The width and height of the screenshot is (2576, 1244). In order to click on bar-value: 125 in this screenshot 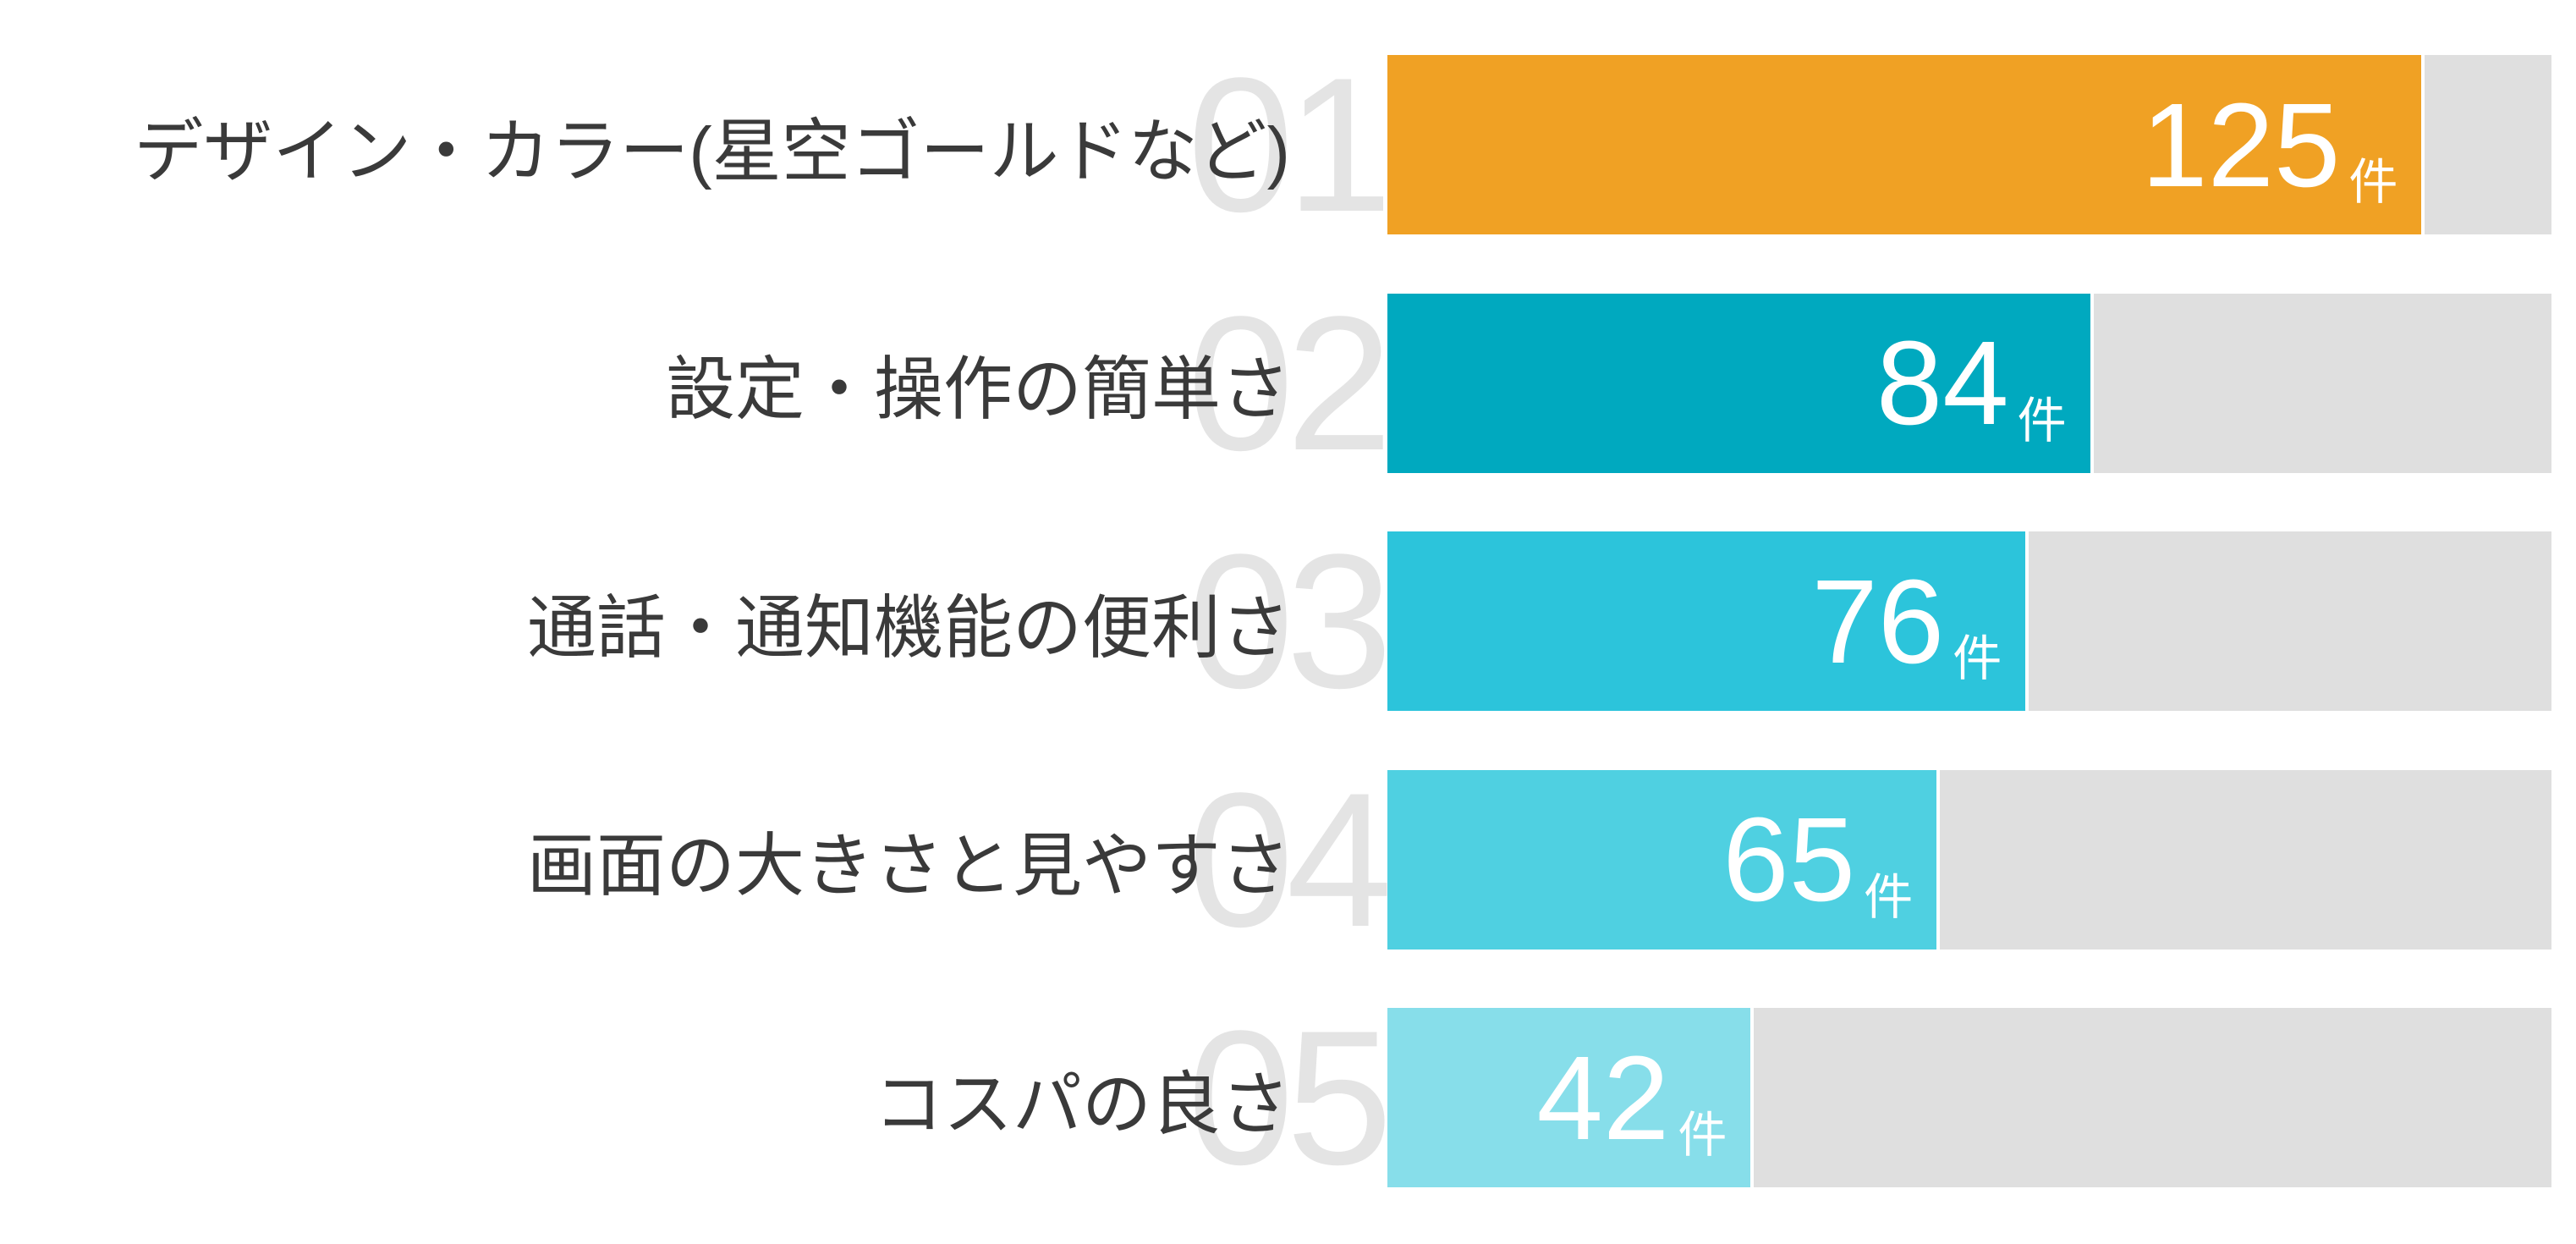, I will do `click(2241, 145)`.